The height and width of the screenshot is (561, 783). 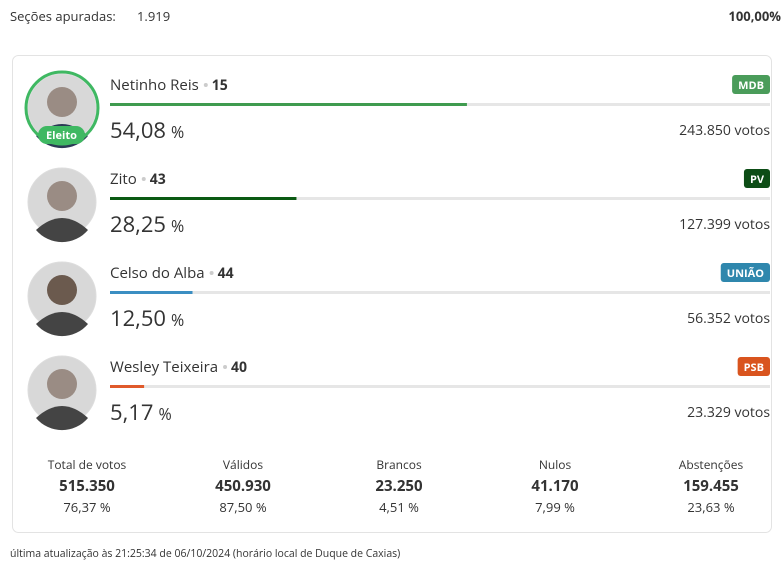 What do you see at coordinates (399, 464) in the screenshot?
I see `total-label: Brancos` at bounding box center [399, 464].